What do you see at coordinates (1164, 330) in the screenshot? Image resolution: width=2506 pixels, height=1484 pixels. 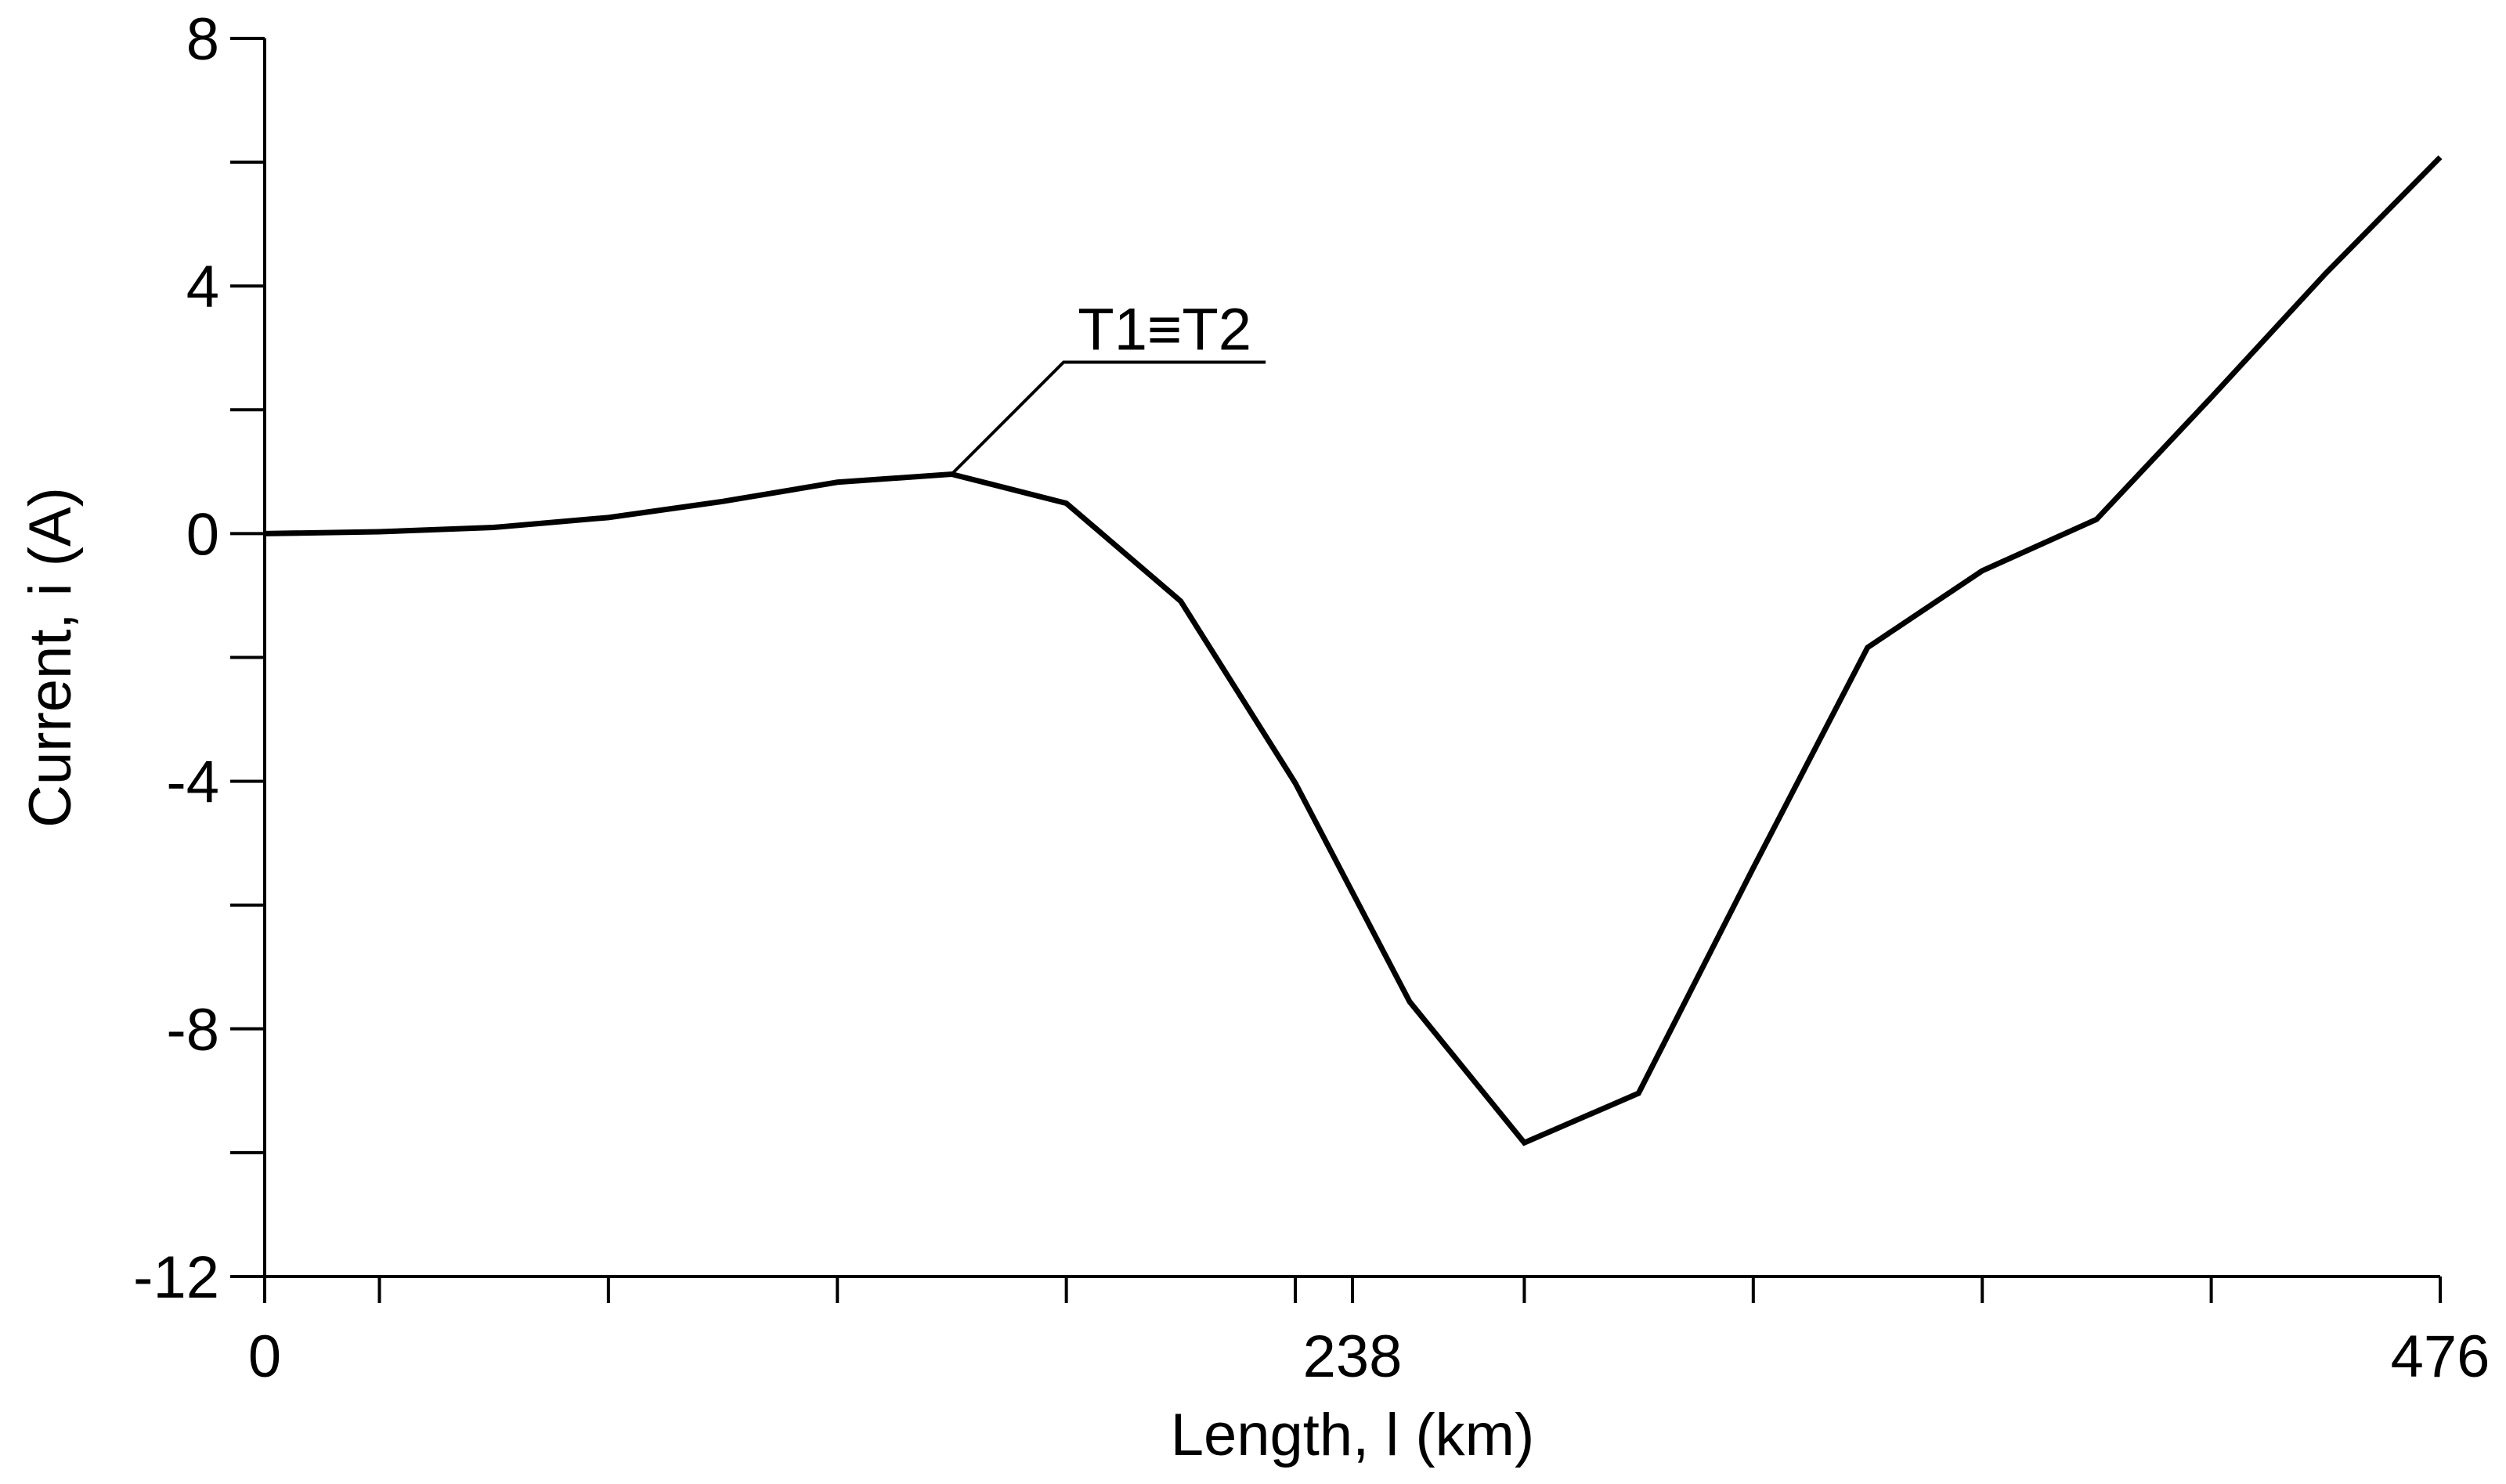 I see `annotation: T1≡T2` at bounding box center [1164, 330].